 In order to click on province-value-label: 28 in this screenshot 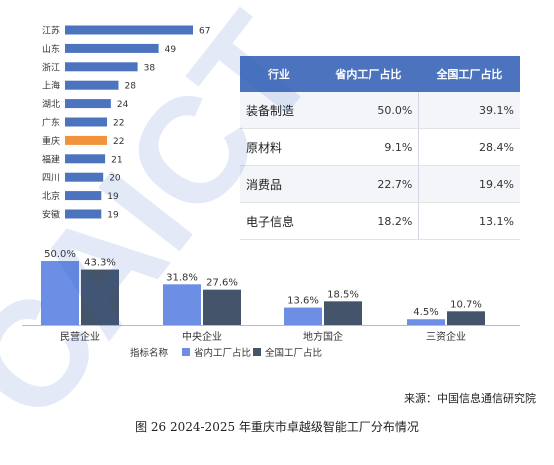, I will do `click(130, 87)`.